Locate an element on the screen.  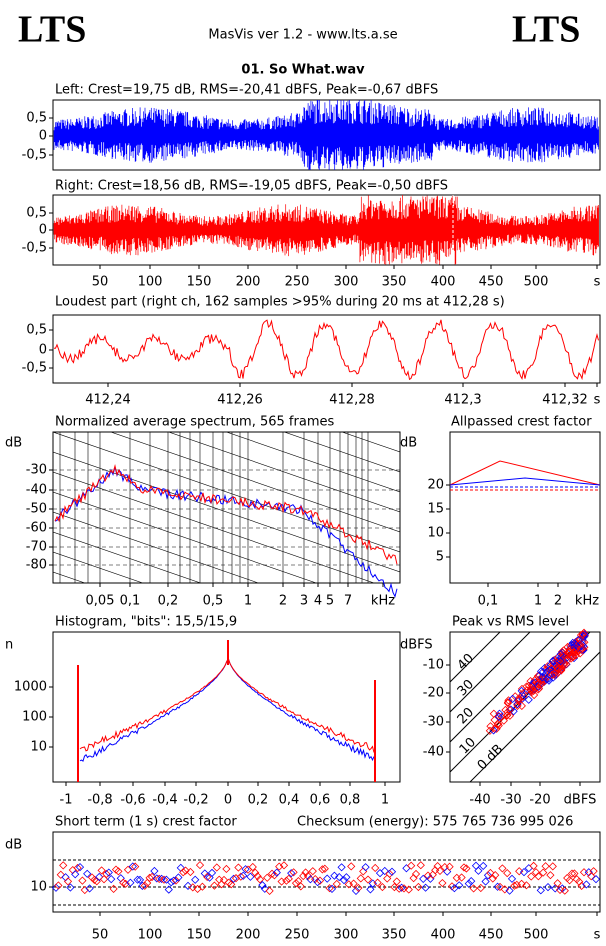
y-tick-label: 10 is located at coordinates (435, 533).